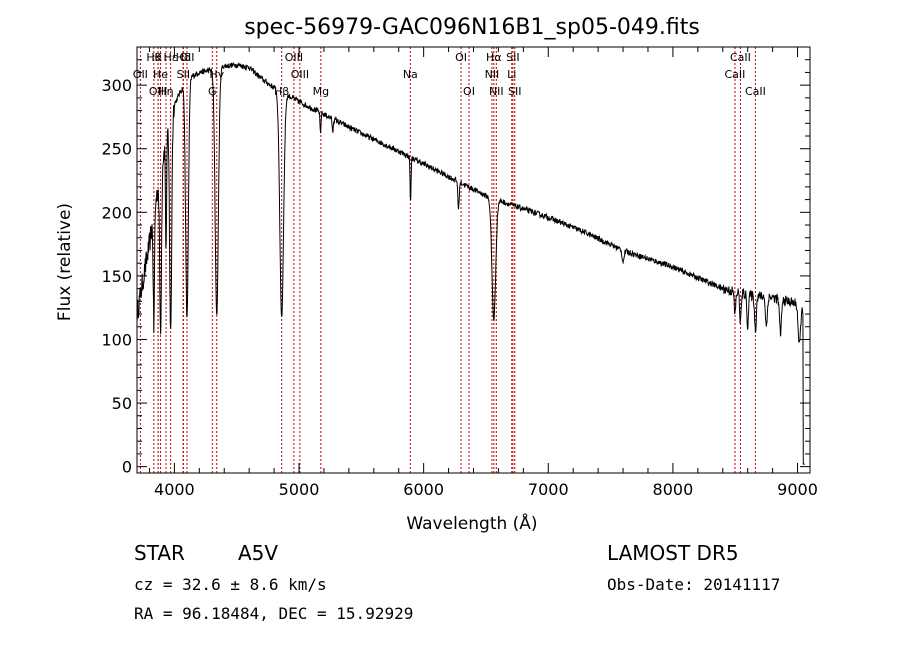 The image size is (900, 649). Describe the element at coordinates (299, 489) in the screenshot. I see `x-tick-label: 5000` at that location.